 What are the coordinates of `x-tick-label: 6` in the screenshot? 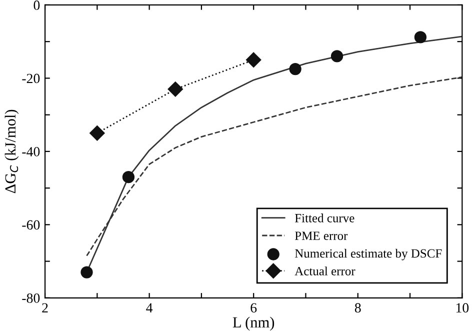 It's located at (253, 308).